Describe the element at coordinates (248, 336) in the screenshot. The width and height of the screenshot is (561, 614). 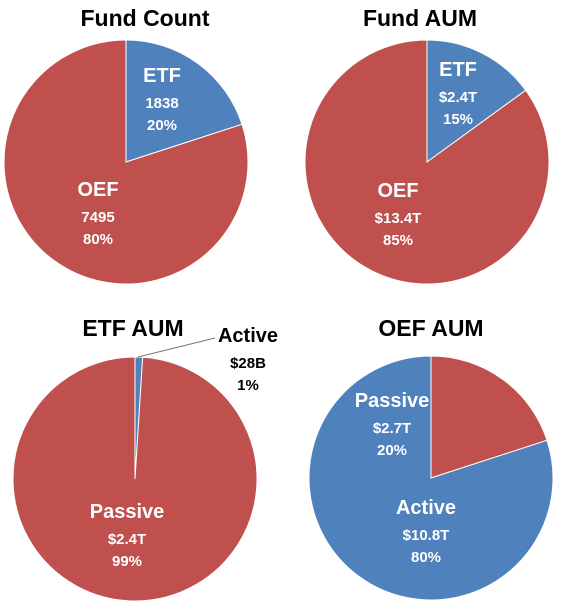
I see `data-label-etf-aum-active-name: Active` at that location.